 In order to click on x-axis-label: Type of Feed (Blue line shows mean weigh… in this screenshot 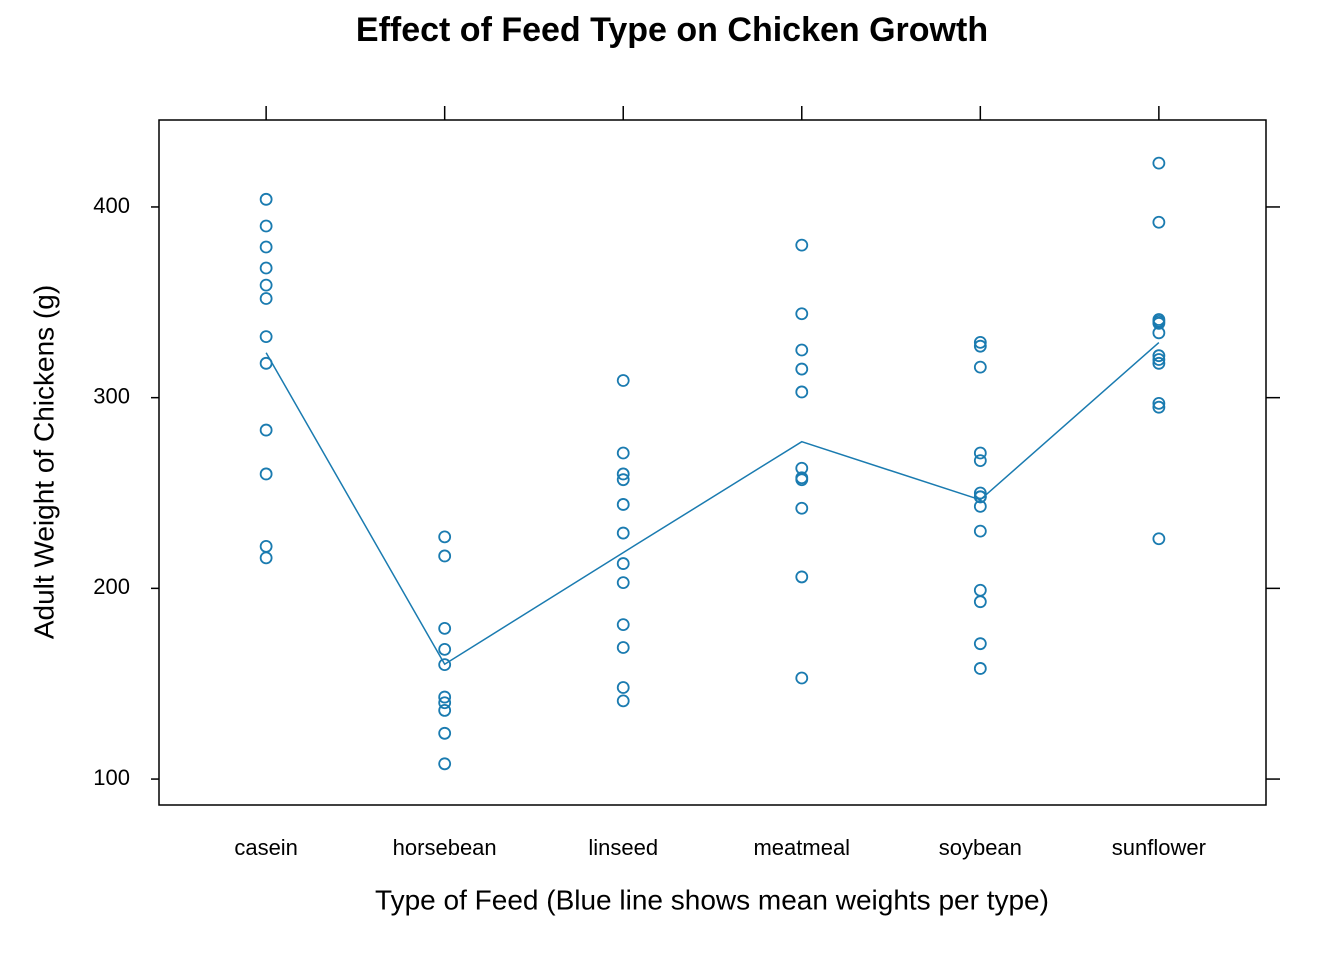, I will do `click(712, 899)`.